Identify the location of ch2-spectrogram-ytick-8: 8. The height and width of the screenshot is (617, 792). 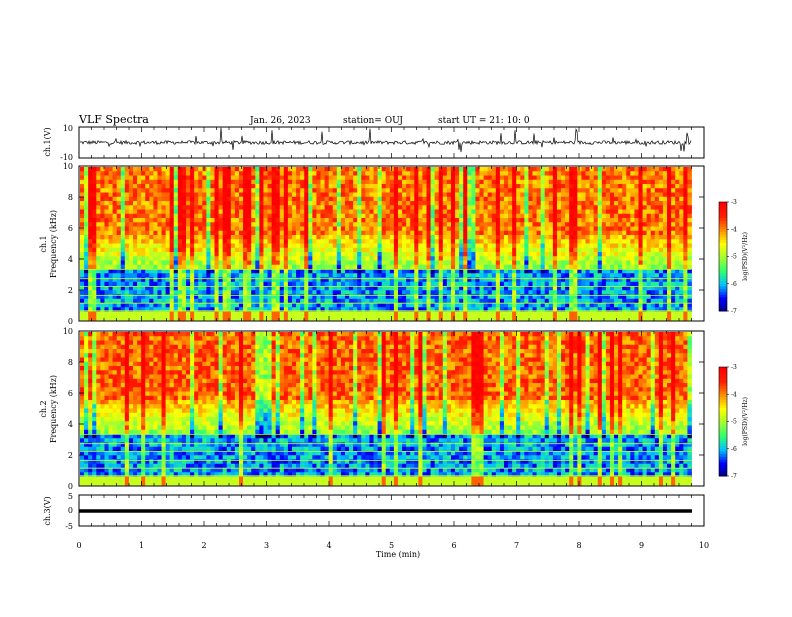
(70, 362).